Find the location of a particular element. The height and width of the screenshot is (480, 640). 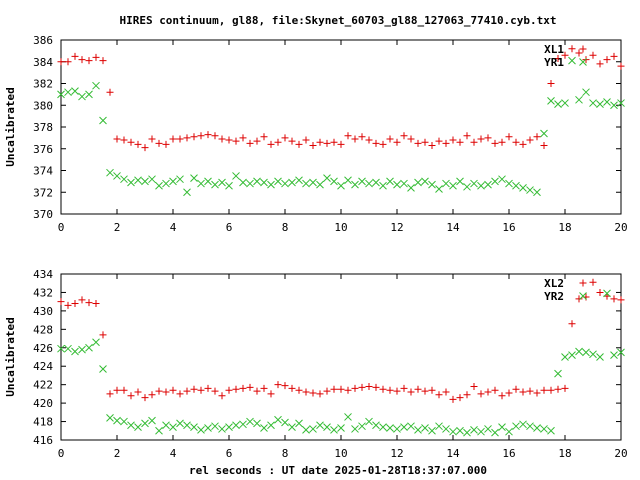

y-tick-label: 370 is located at coordinates (43, 214).